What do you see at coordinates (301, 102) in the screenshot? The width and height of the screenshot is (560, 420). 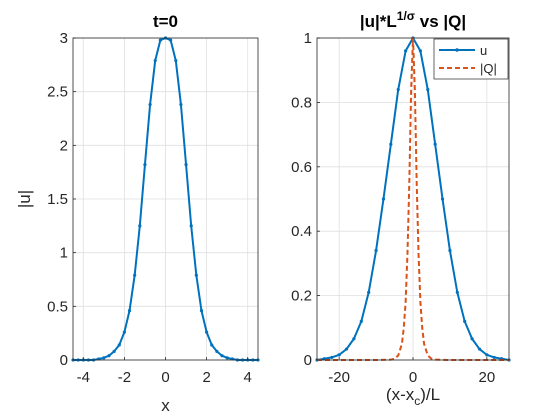 I see `y-tick-label: 0.8` at bounding box center [301, 102].